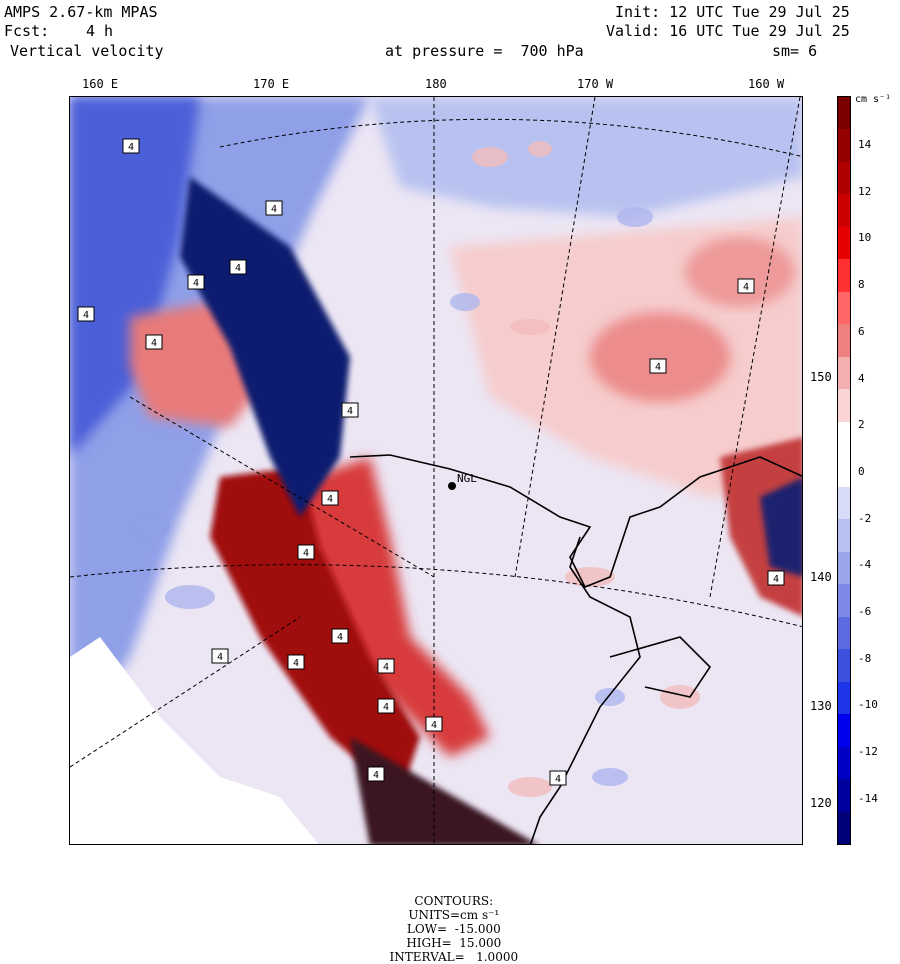  I want to click on forecast-hour: 4 h, so click(100, 31).